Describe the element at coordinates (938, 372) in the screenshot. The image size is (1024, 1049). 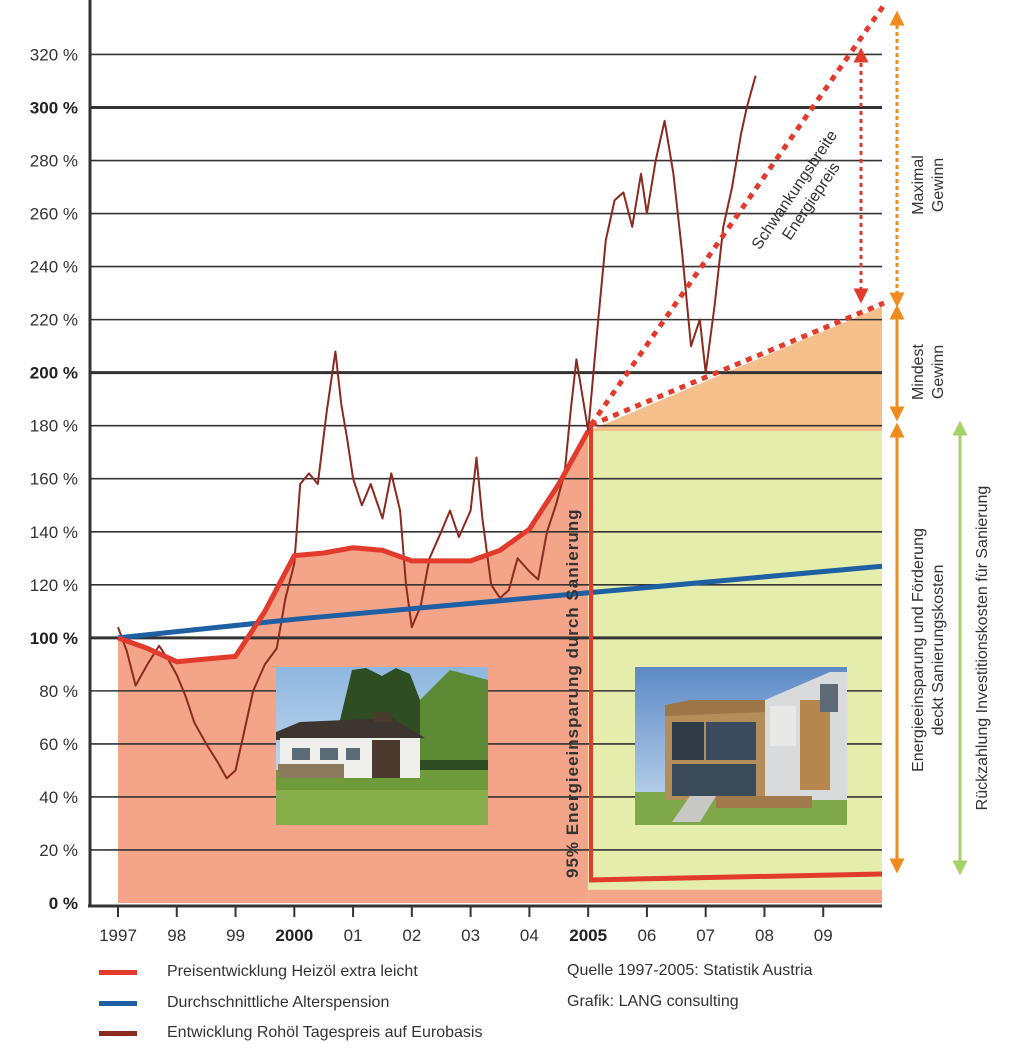
I see `min-gain-label-line2: Gewinn` at that location.